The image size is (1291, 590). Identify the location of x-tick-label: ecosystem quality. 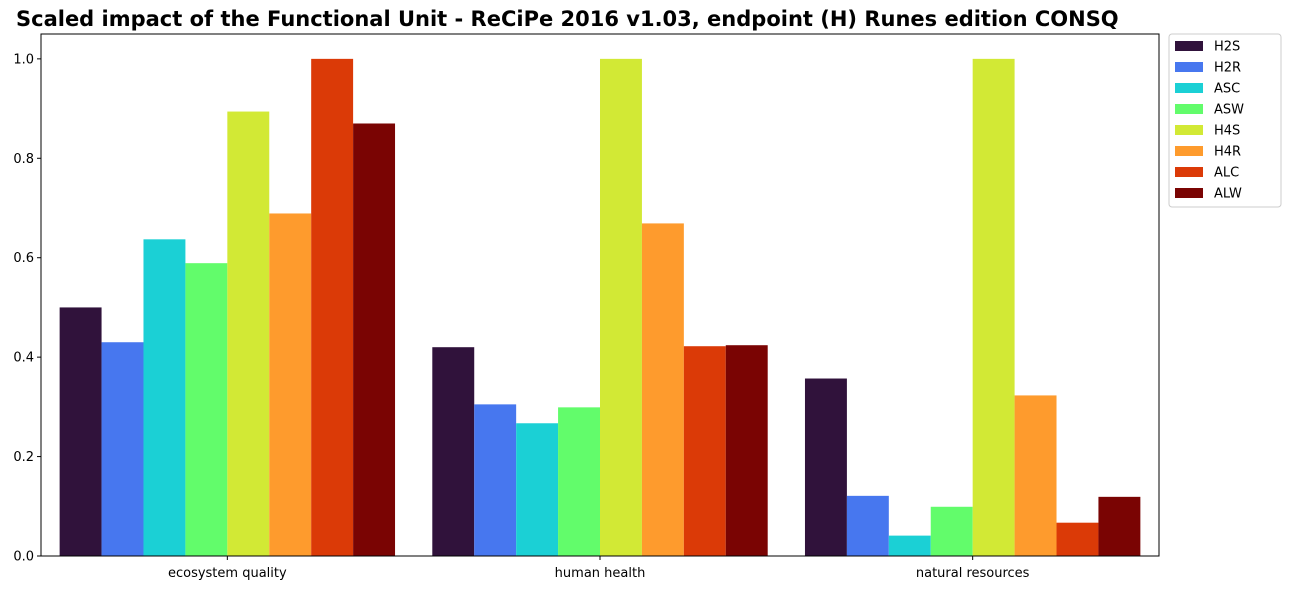
(227, 573).